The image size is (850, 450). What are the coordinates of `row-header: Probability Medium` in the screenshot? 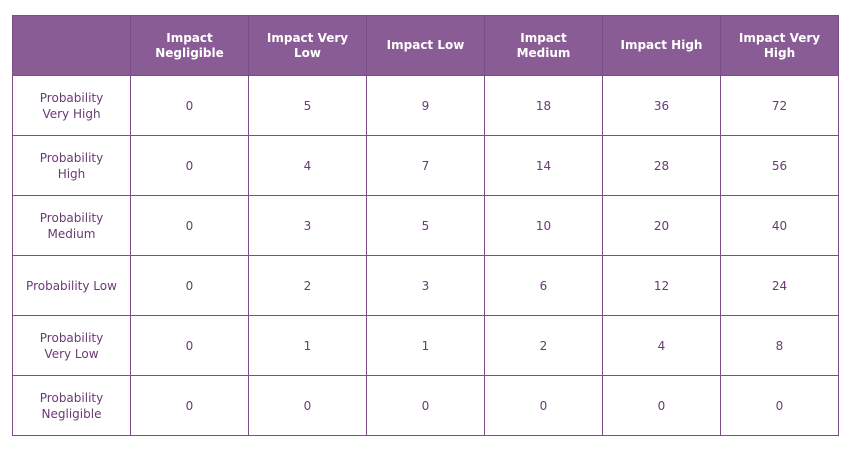 It's located at (71, 225).